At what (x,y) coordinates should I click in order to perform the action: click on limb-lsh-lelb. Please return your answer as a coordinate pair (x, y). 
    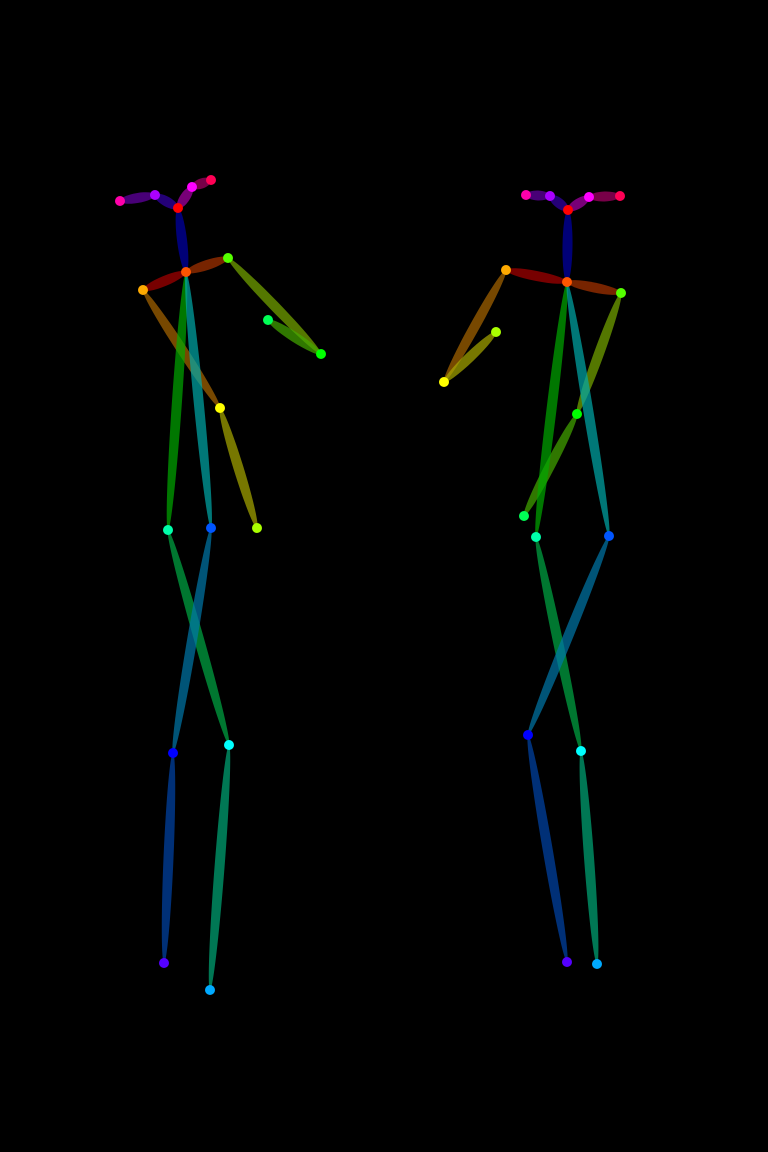
    Looking at the image, I should click on (274, 306).